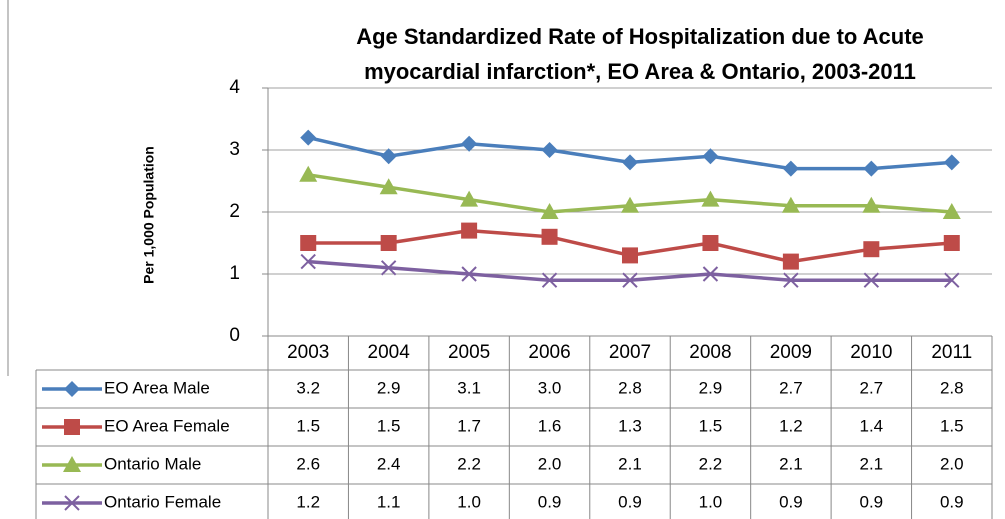 The width and height of the screenshot is (1005, 519). Describe the element at coordinates (469, 425) in the screenshot. I see `table-value: 1.7` at that location.